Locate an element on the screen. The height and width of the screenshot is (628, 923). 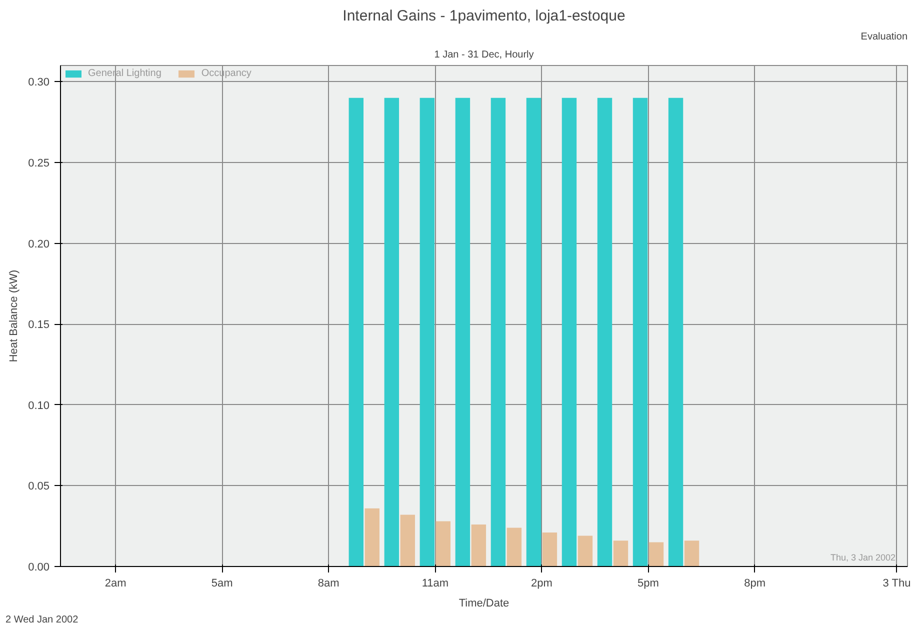
x-tick-label: 2pm is located at coordinates (541, 584).